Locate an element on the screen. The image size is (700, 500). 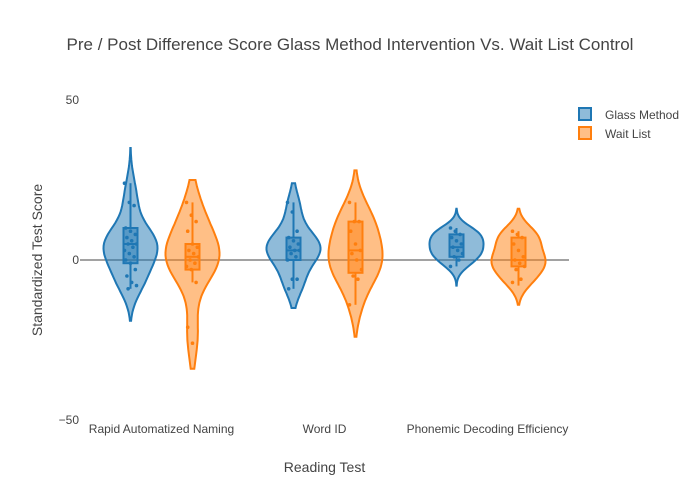
x-axis-title: Reading Test is located at coordinates (325, 467).